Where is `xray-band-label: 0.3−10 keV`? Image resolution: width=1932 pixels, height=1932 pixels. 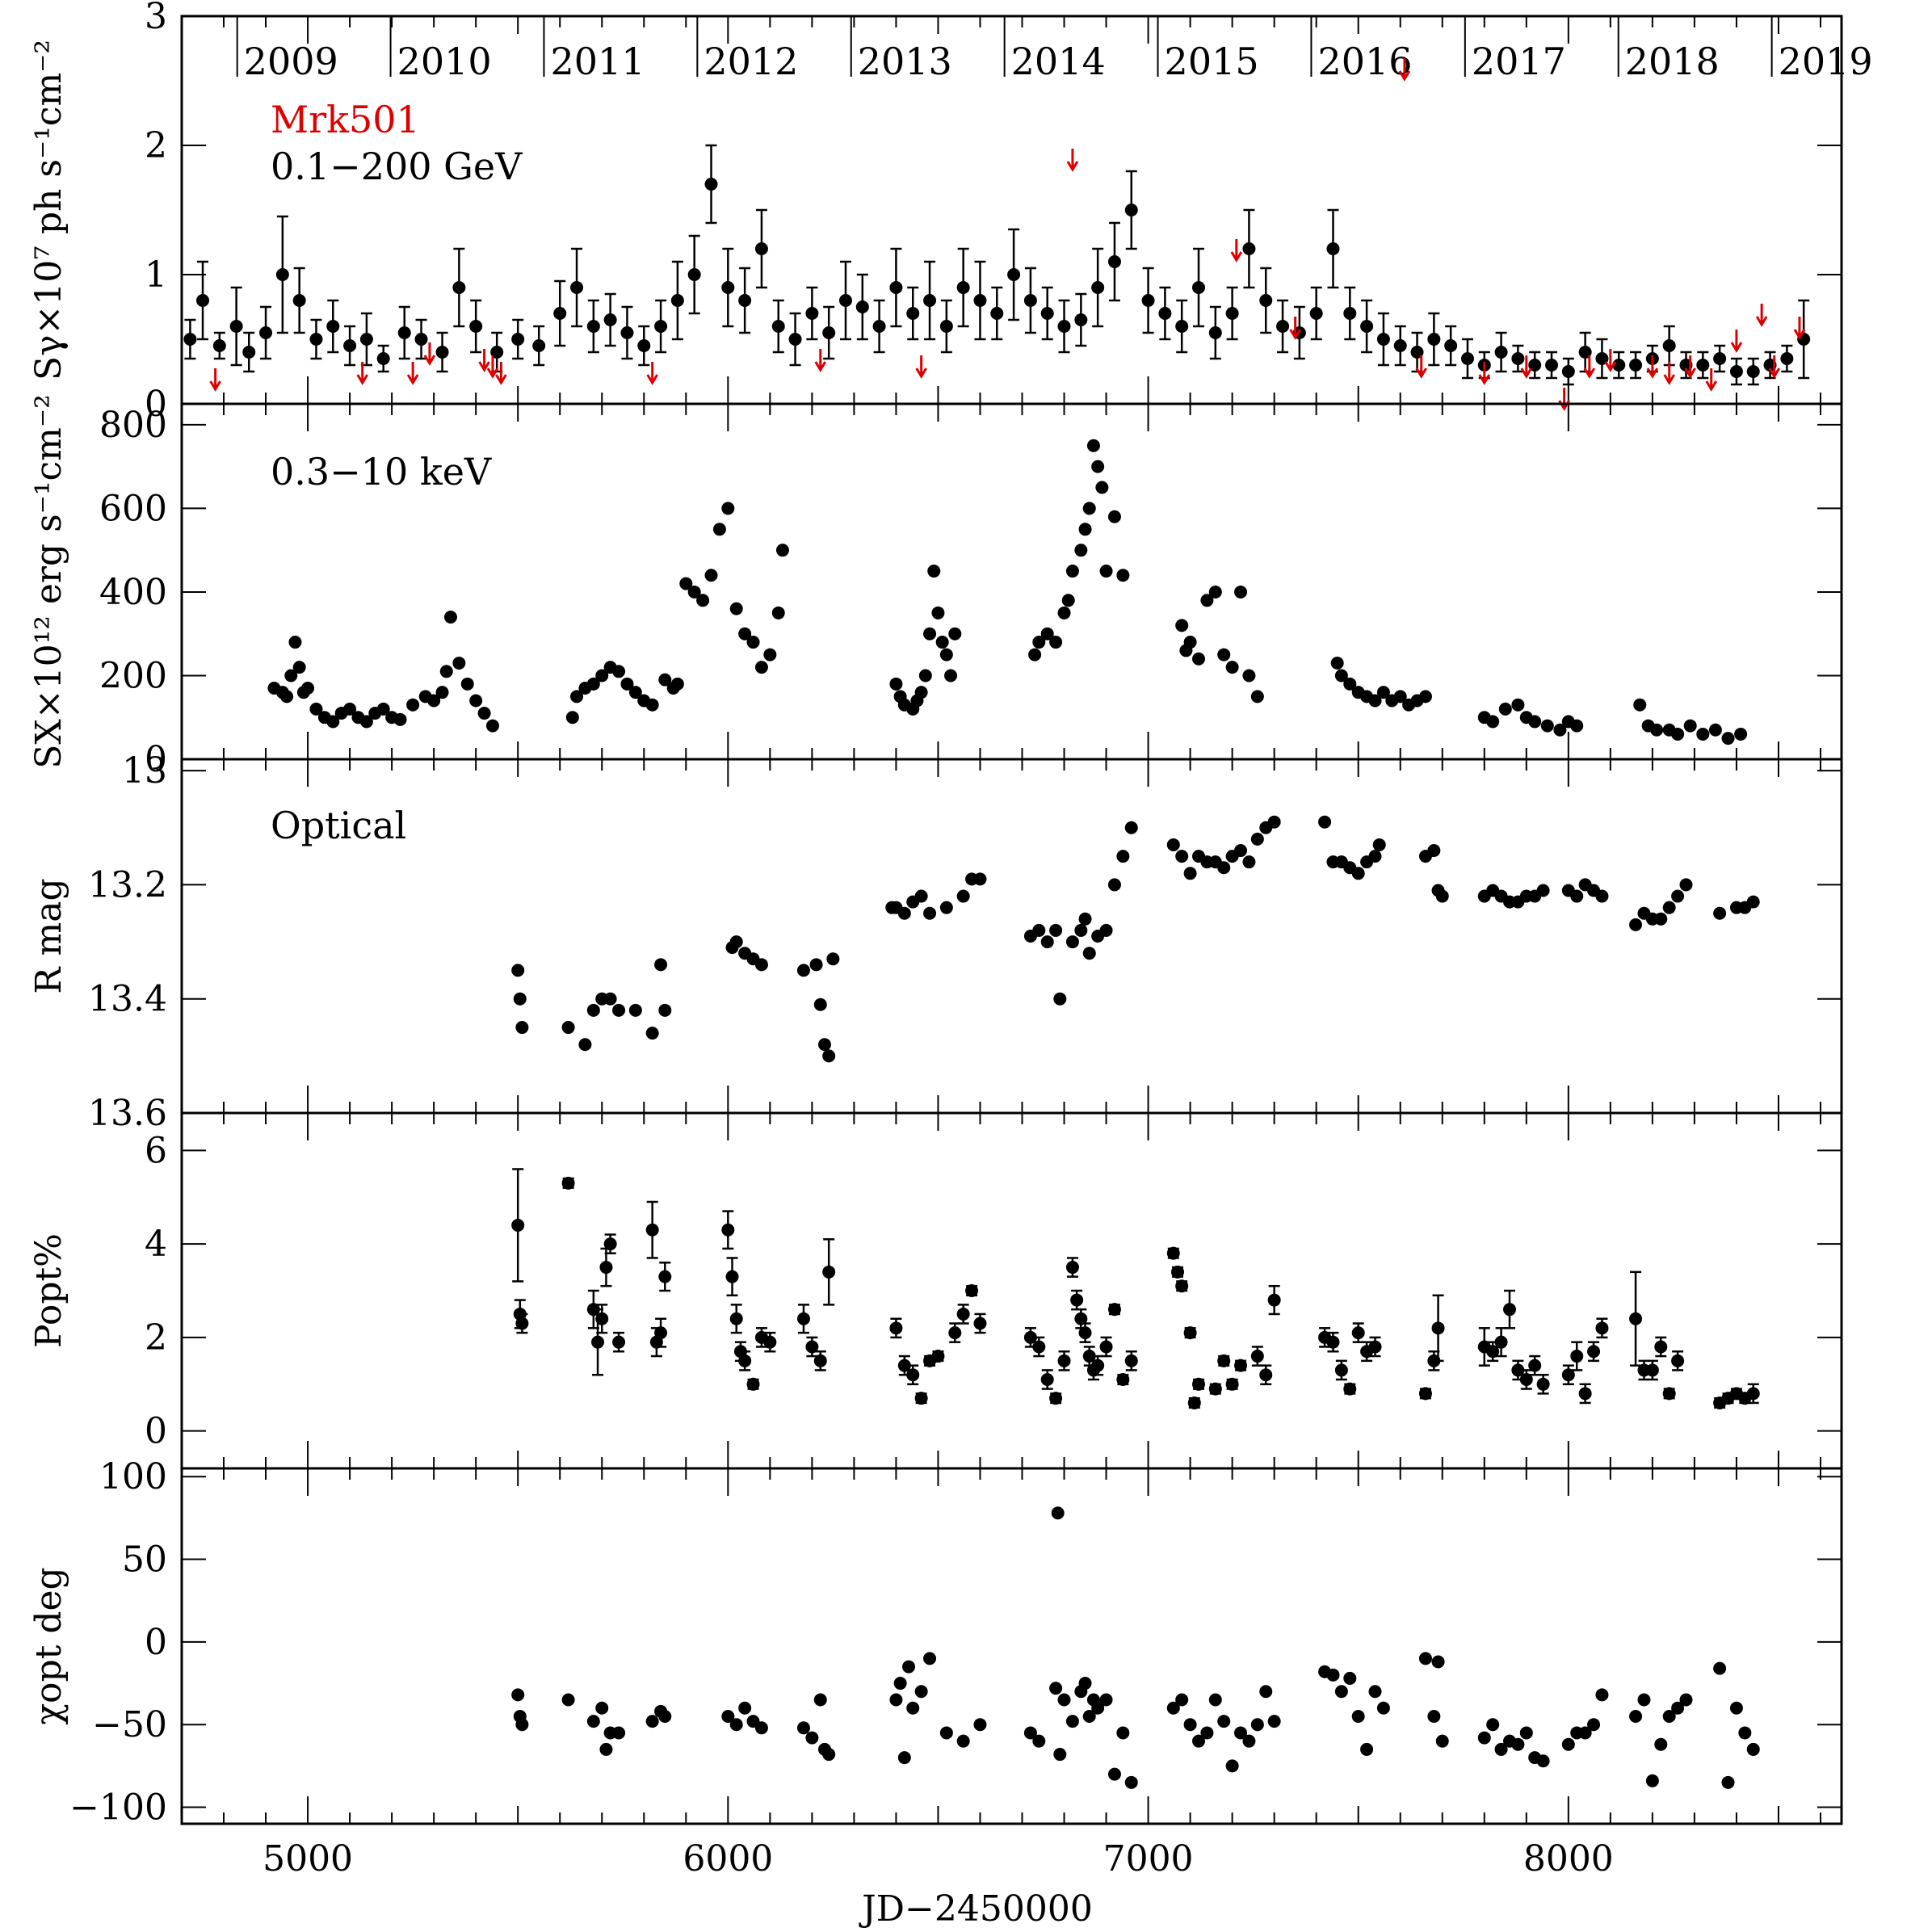
xray-band-label: 0.3−10 keV is located at coordinates (382, 472).